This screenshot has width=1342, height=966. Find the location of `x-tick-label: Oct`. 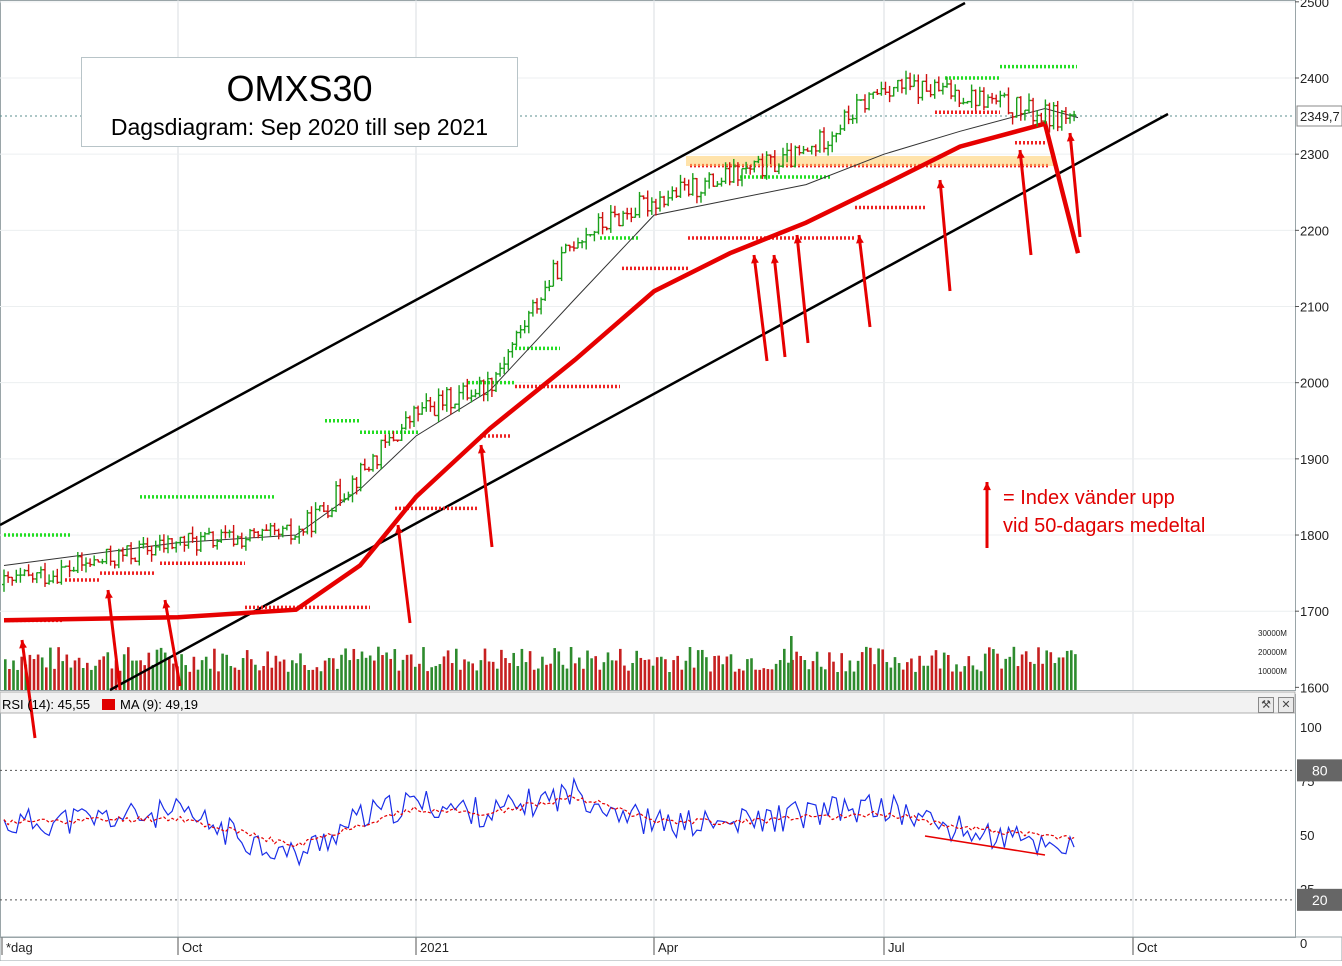

x-tick-label: Oct is located at coordinates (192, 947).